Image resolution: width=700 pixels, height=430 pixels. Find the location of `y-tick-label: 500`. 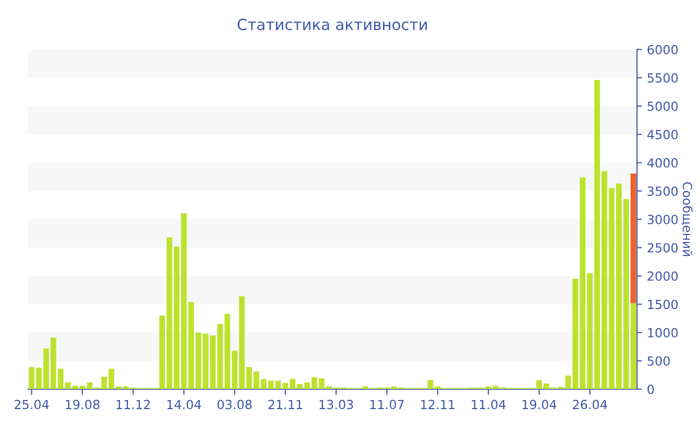

y-tick-label: 500 is located at coordinates (659, 361).